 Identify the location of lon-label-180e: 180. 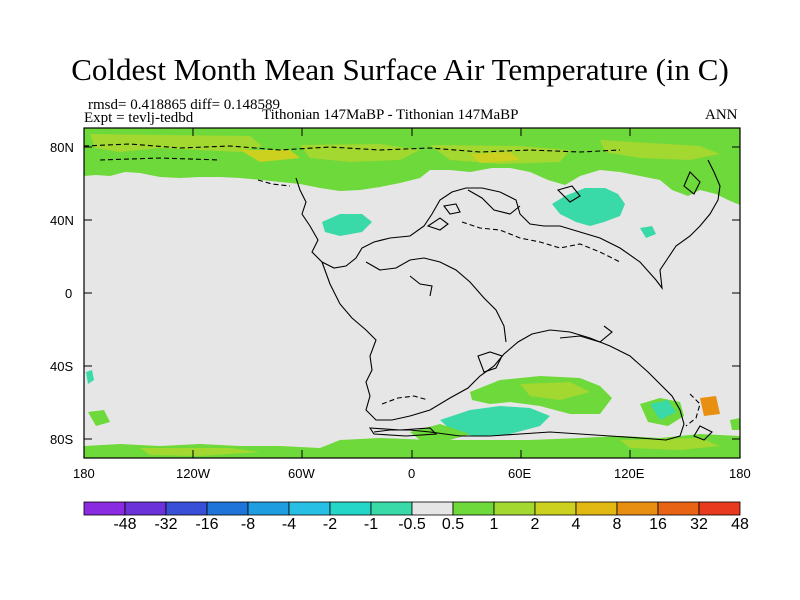
(740, 473).